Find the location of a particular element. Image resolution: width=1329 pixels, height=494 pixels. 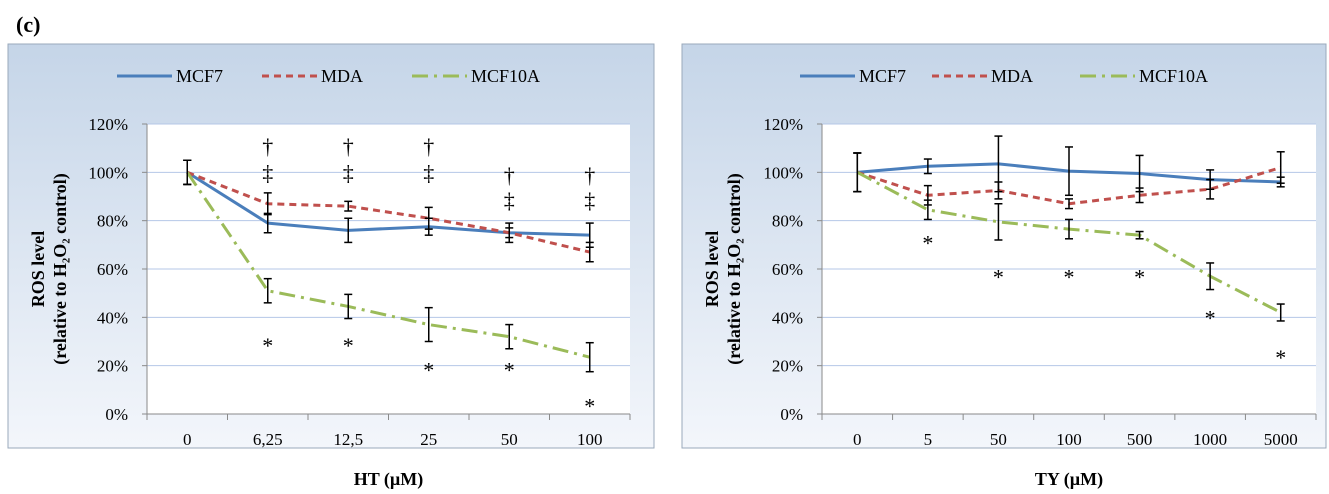

panel-label: (c) is located at coordinates (28, 24).